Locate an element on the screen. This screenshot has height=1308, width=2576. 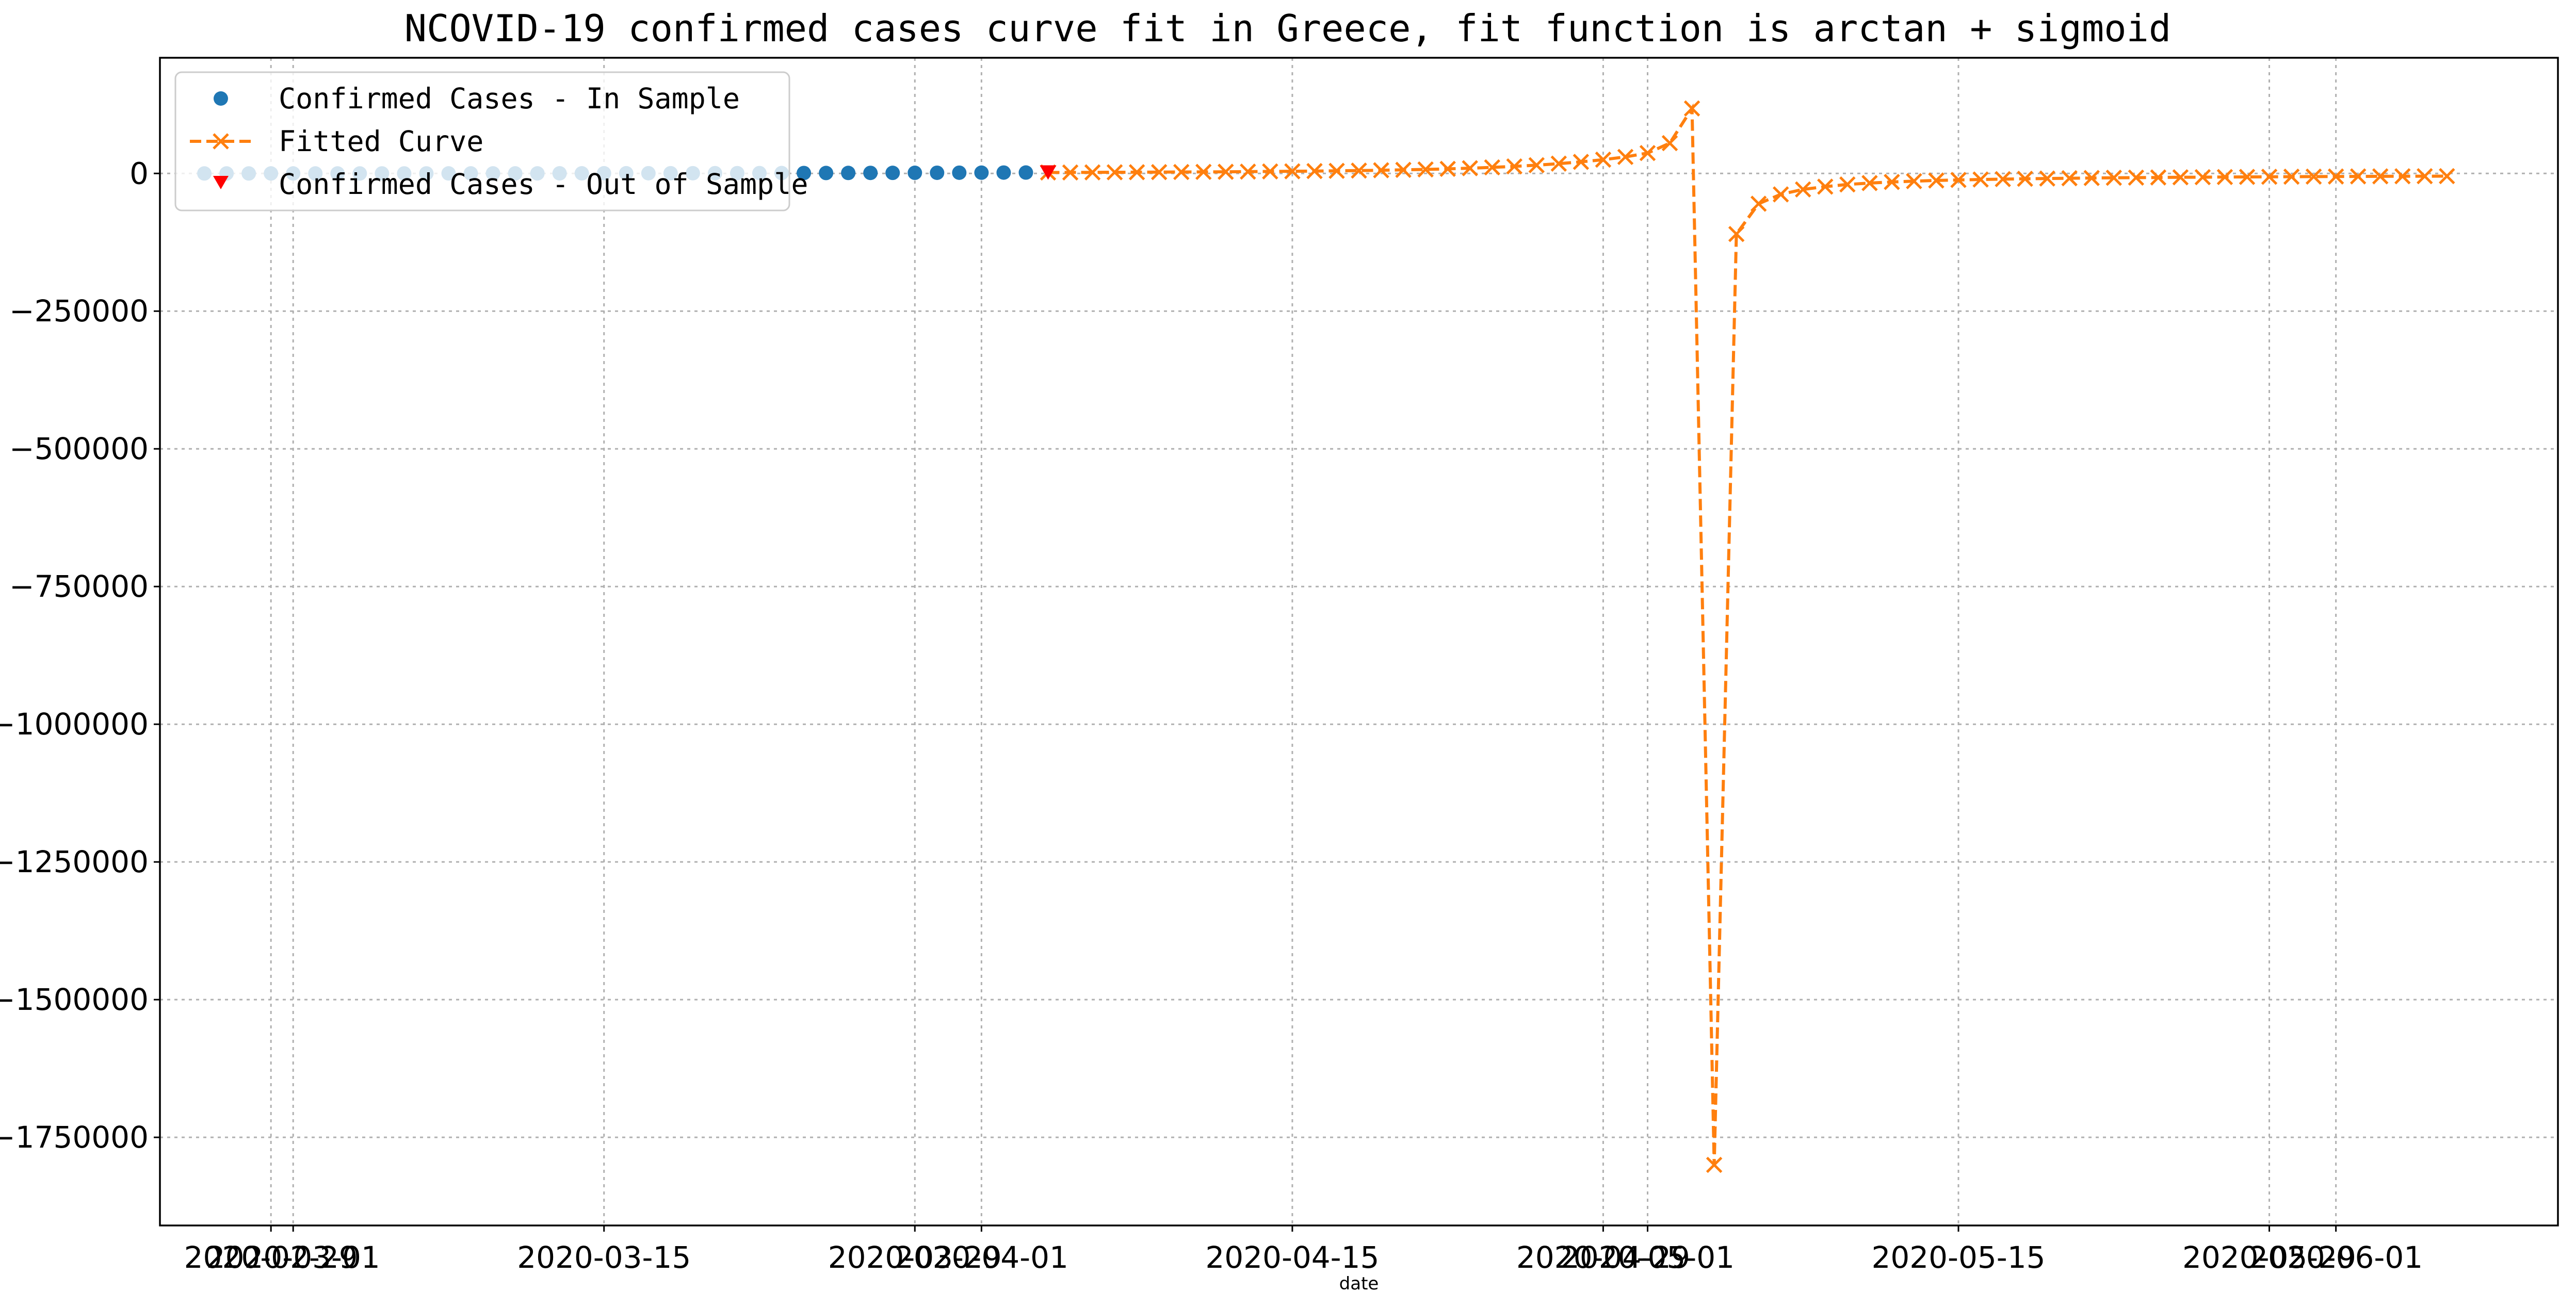
legend-label-out-of-sample: Confirmed Cases - Out of Sample is located at coordinates (543, 184).